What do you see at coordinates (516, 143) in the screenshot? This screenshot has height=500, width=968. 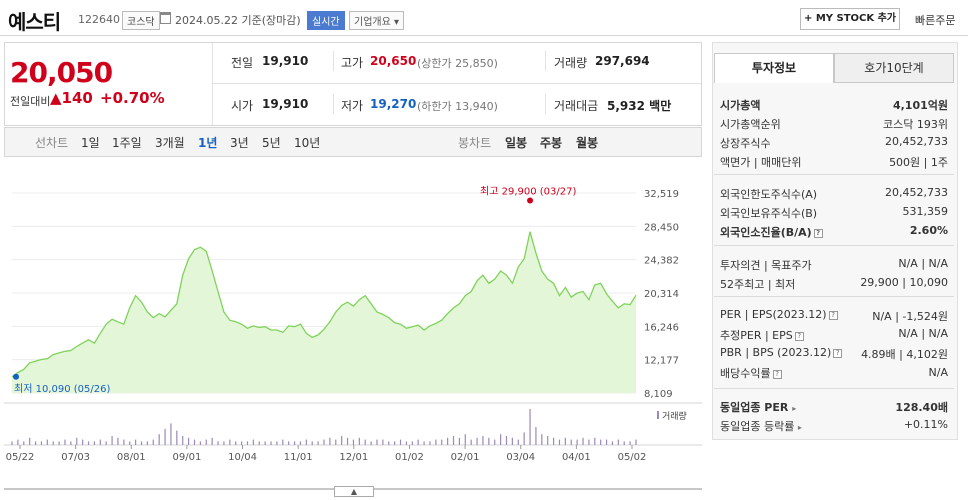 I see `candle-daily: 일봉` at bounding box center [516, 143].